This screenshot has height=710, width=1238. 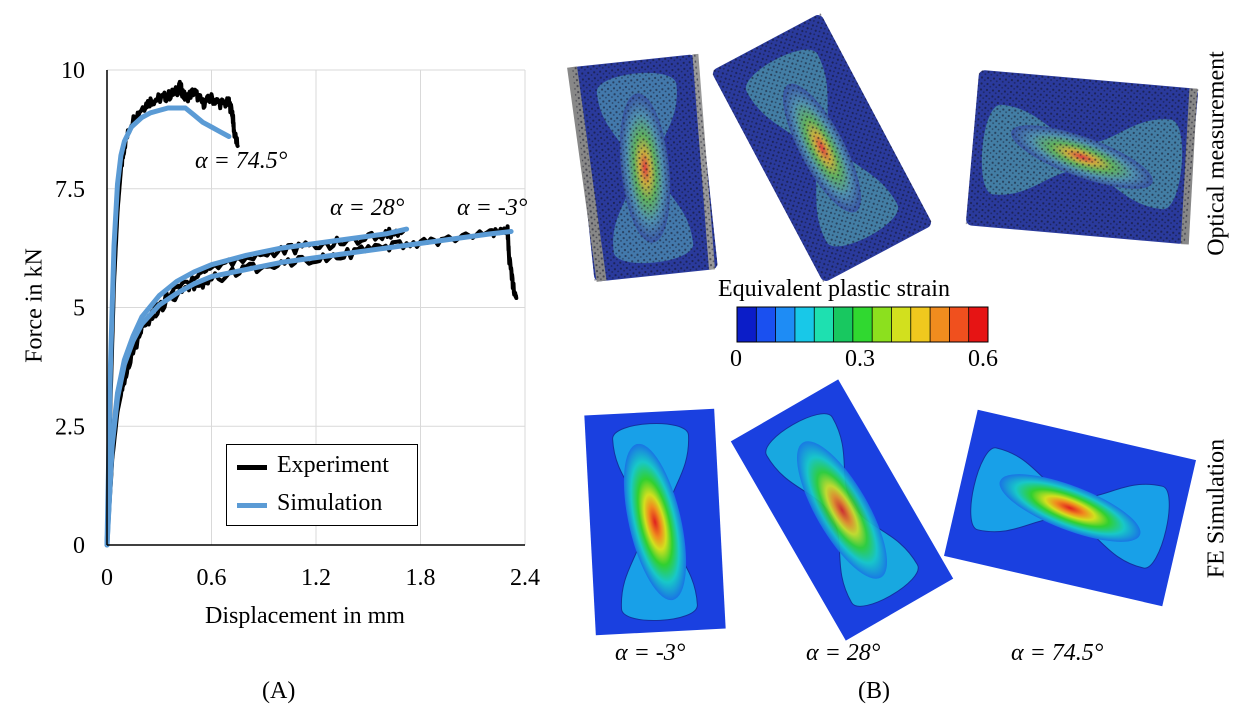 What do you see at coordinates (421, 578) in the screenshot?
I see `x-tick-label: 1.8` at bounding box center [421, 578].